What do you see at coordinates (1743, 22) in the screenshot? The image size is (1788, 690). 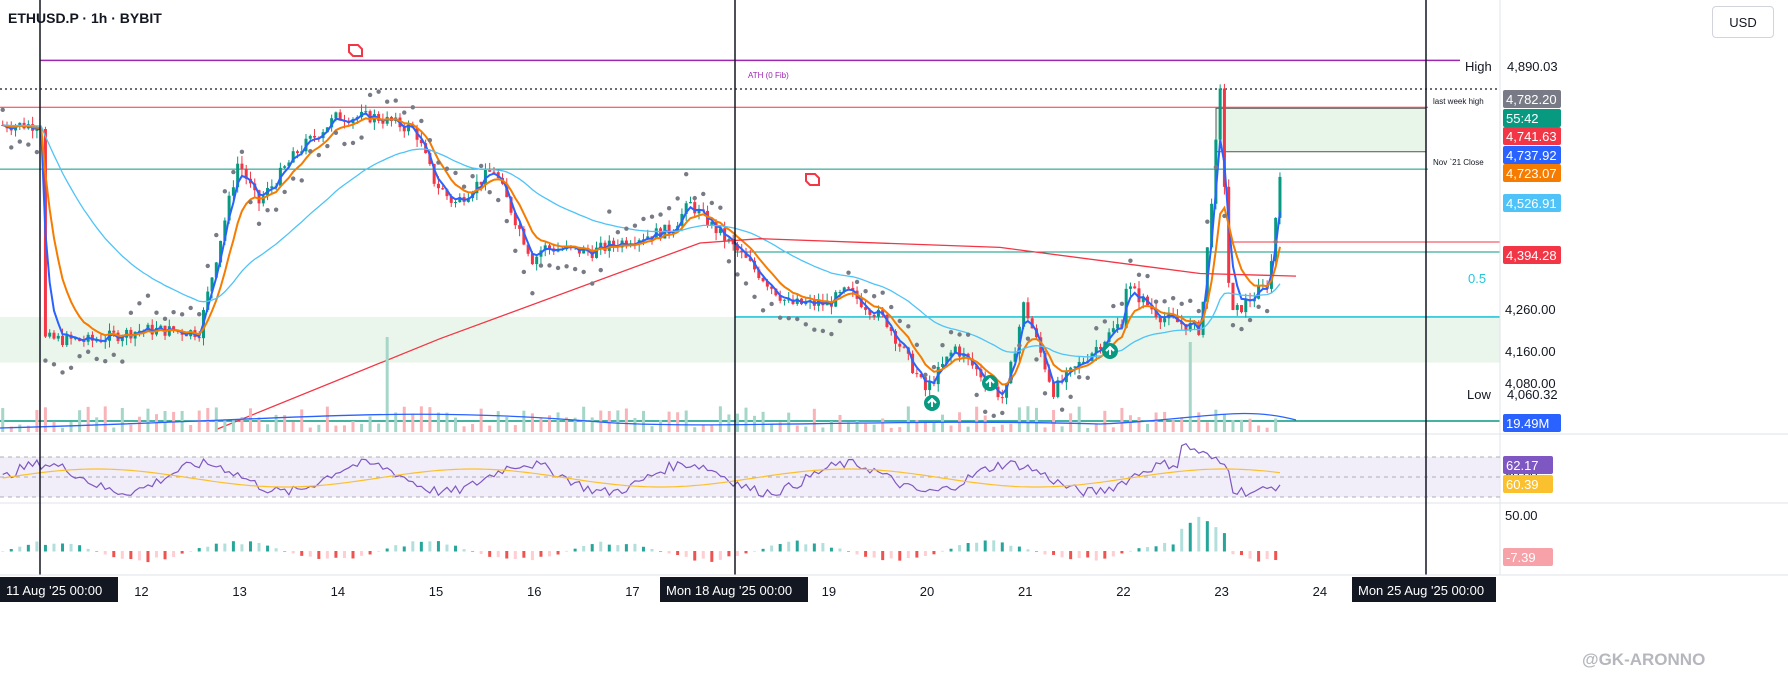 I see `currency-button: USD` at bounding box center [1743, 22].